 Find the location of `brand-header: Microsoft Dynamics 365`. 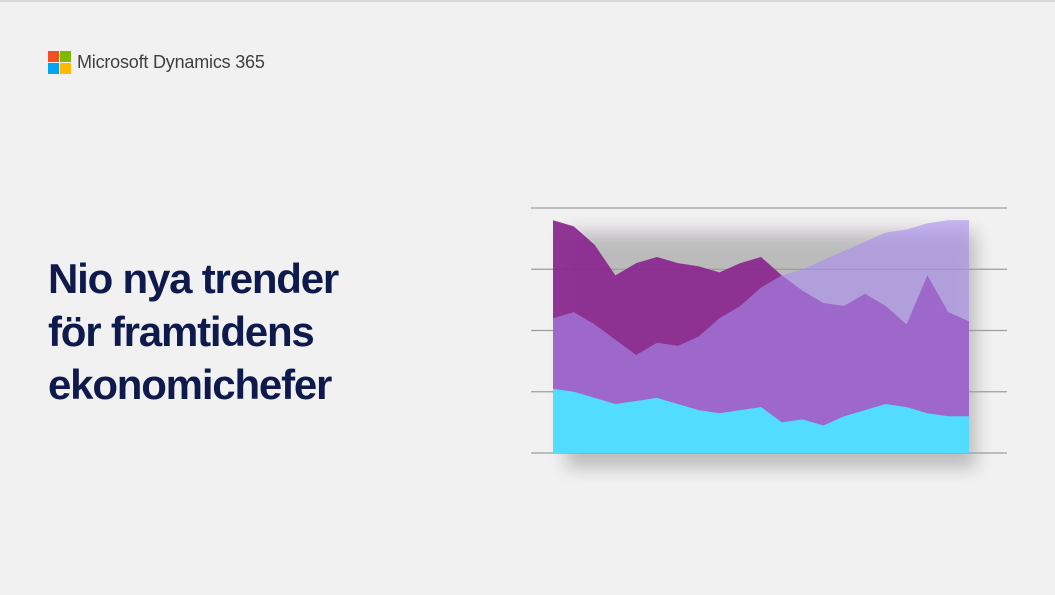

brand-header: Microsoft Dynamics 365 is located at coordinates (156, 62).